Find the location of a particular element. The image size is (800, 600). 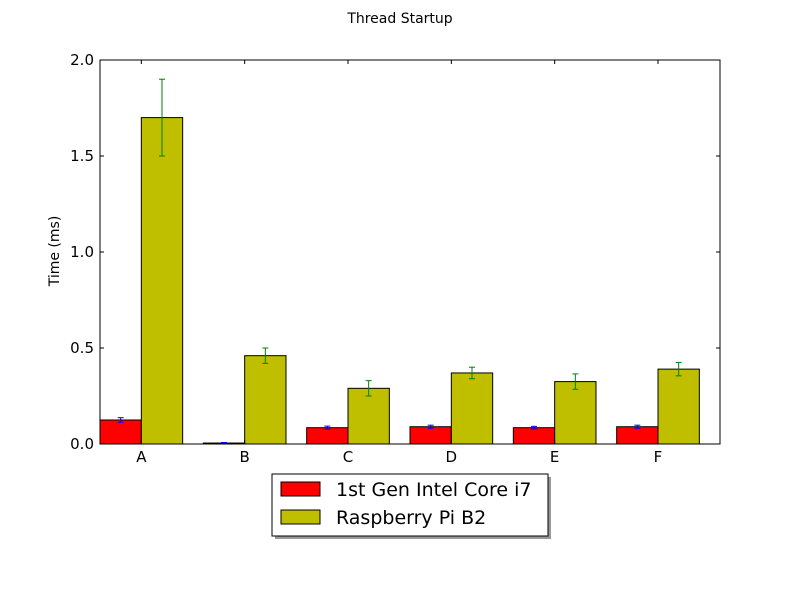

error-bar-series2-E is located at coordinates (575, 381).